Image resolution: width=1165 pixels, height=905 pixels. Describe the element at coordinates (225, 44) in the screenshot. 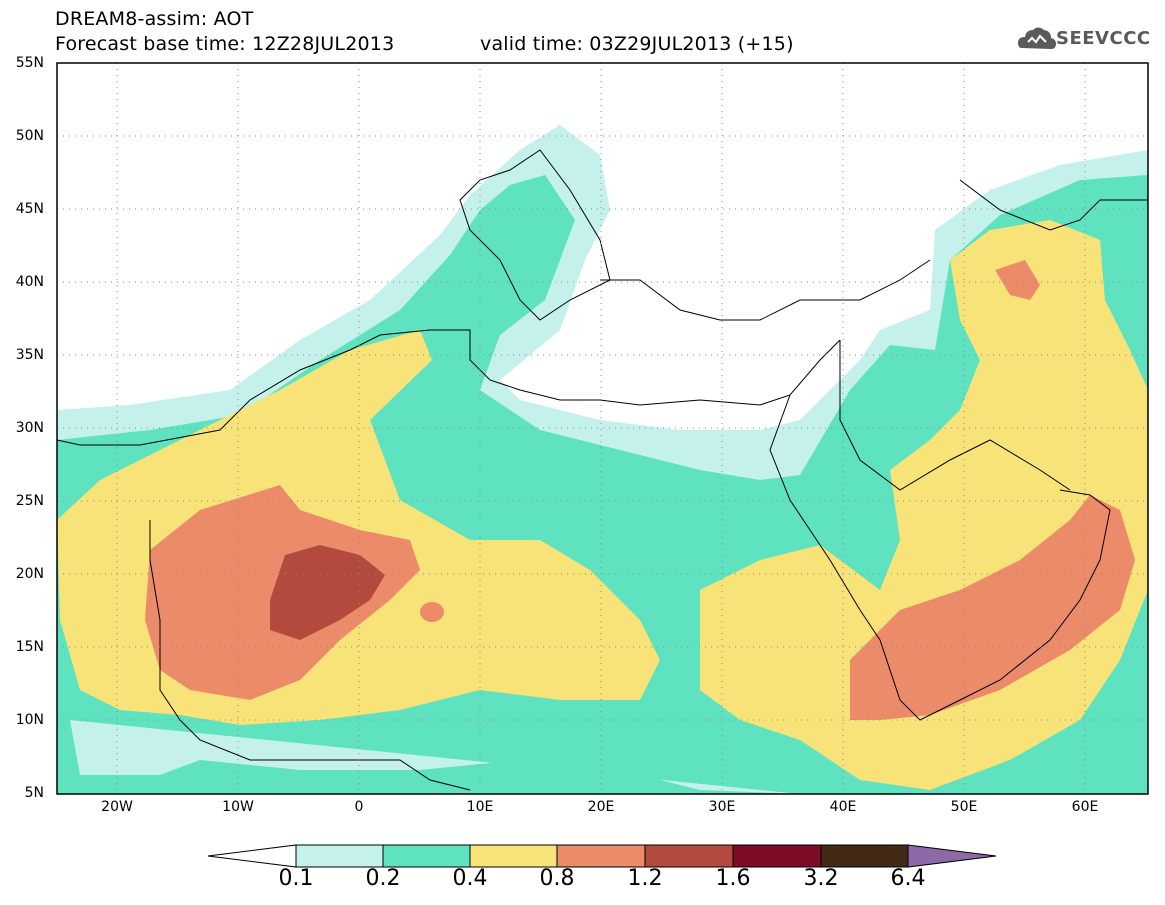

I see `title-line2: Forecast base time: 12Z28JUL2013` at that location.